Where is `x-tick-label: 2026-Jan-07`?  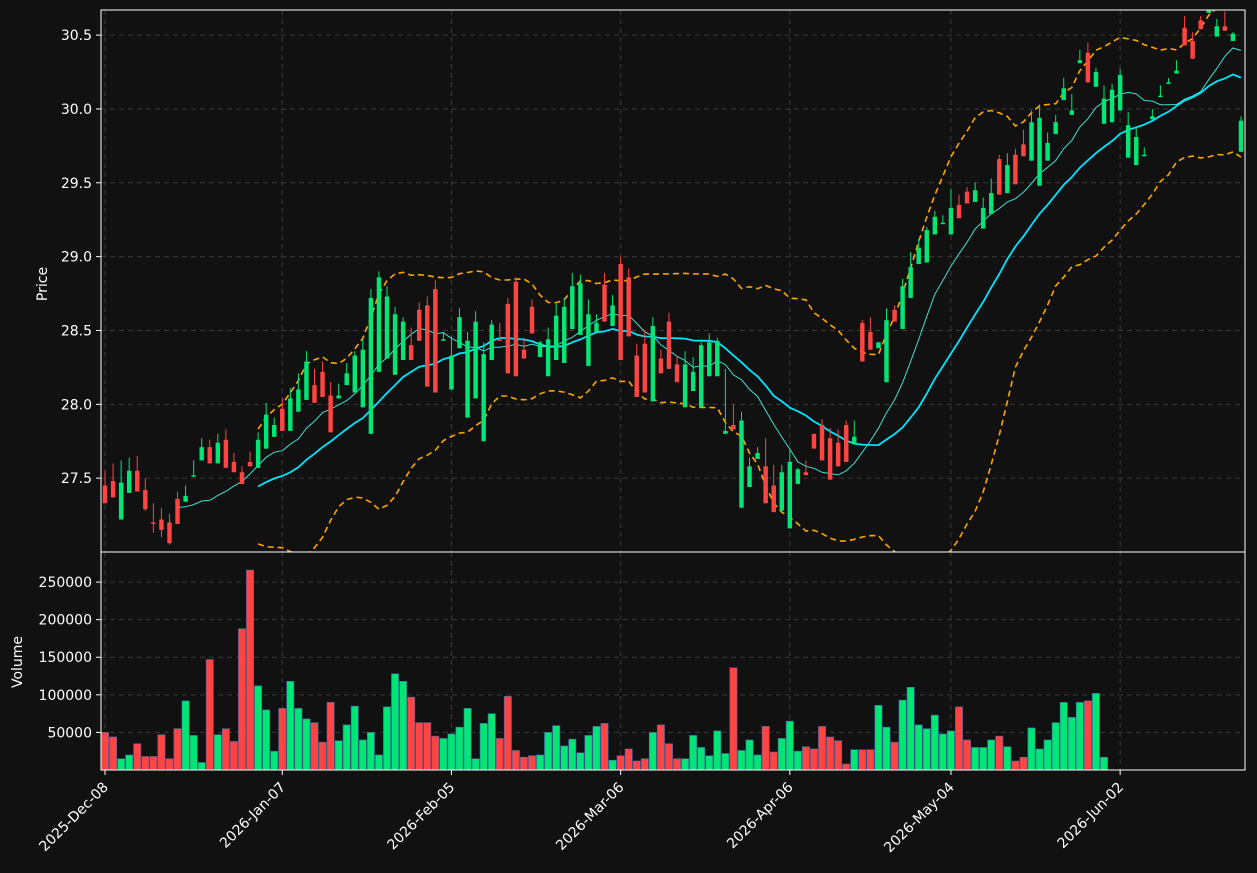 x-tick-label: 2026-Jan-07 is located at coordinates (253, 816).